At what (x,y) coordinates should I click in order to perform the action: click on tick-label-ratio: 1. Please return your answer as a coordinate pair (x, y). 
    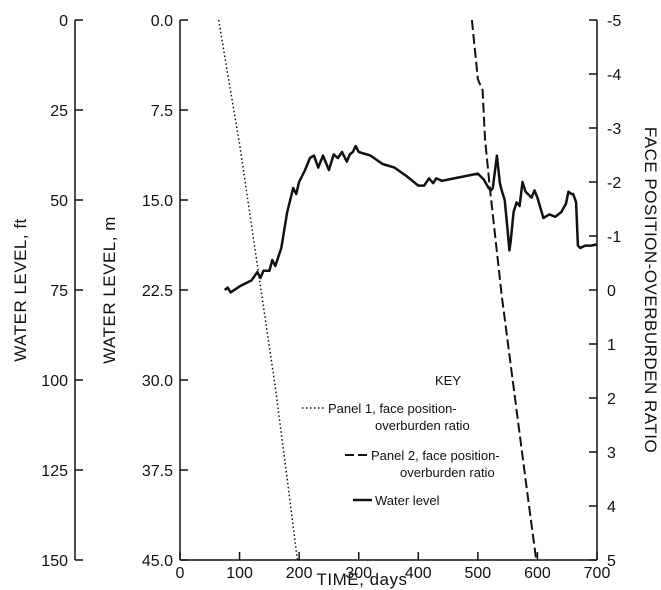
    Looking at the image, I should click on (611, 345).